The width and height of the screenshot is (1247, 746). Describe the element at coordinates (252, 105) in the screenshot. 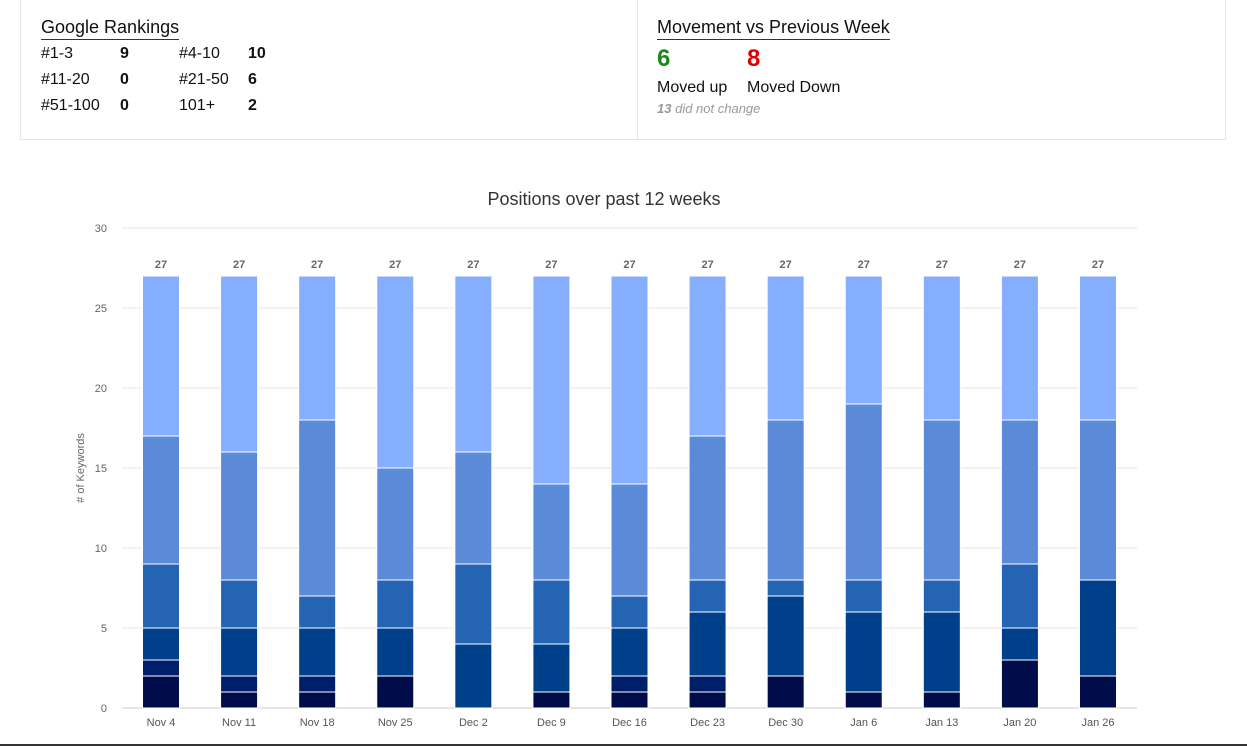

I see `ranking-value: 2` at that location.